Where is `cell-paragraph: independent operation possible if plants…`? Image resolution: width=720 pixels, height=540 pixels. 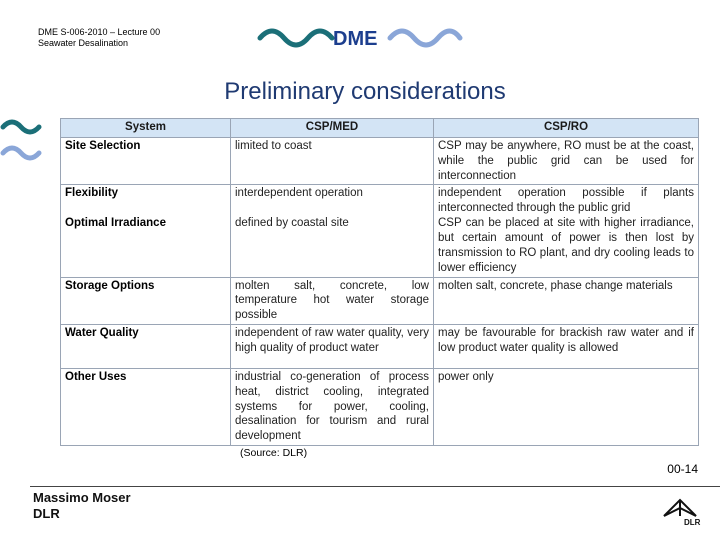
cell-paragraph: independent operation possible if plants… is located at coordinates (566, 201).